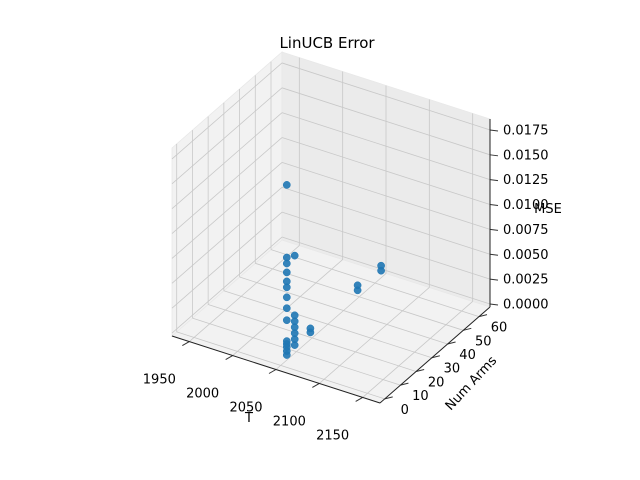 The height and width of the screenshot is (480, 640). I want to click on z-tick-label: 0.0050, so click(526, 255).